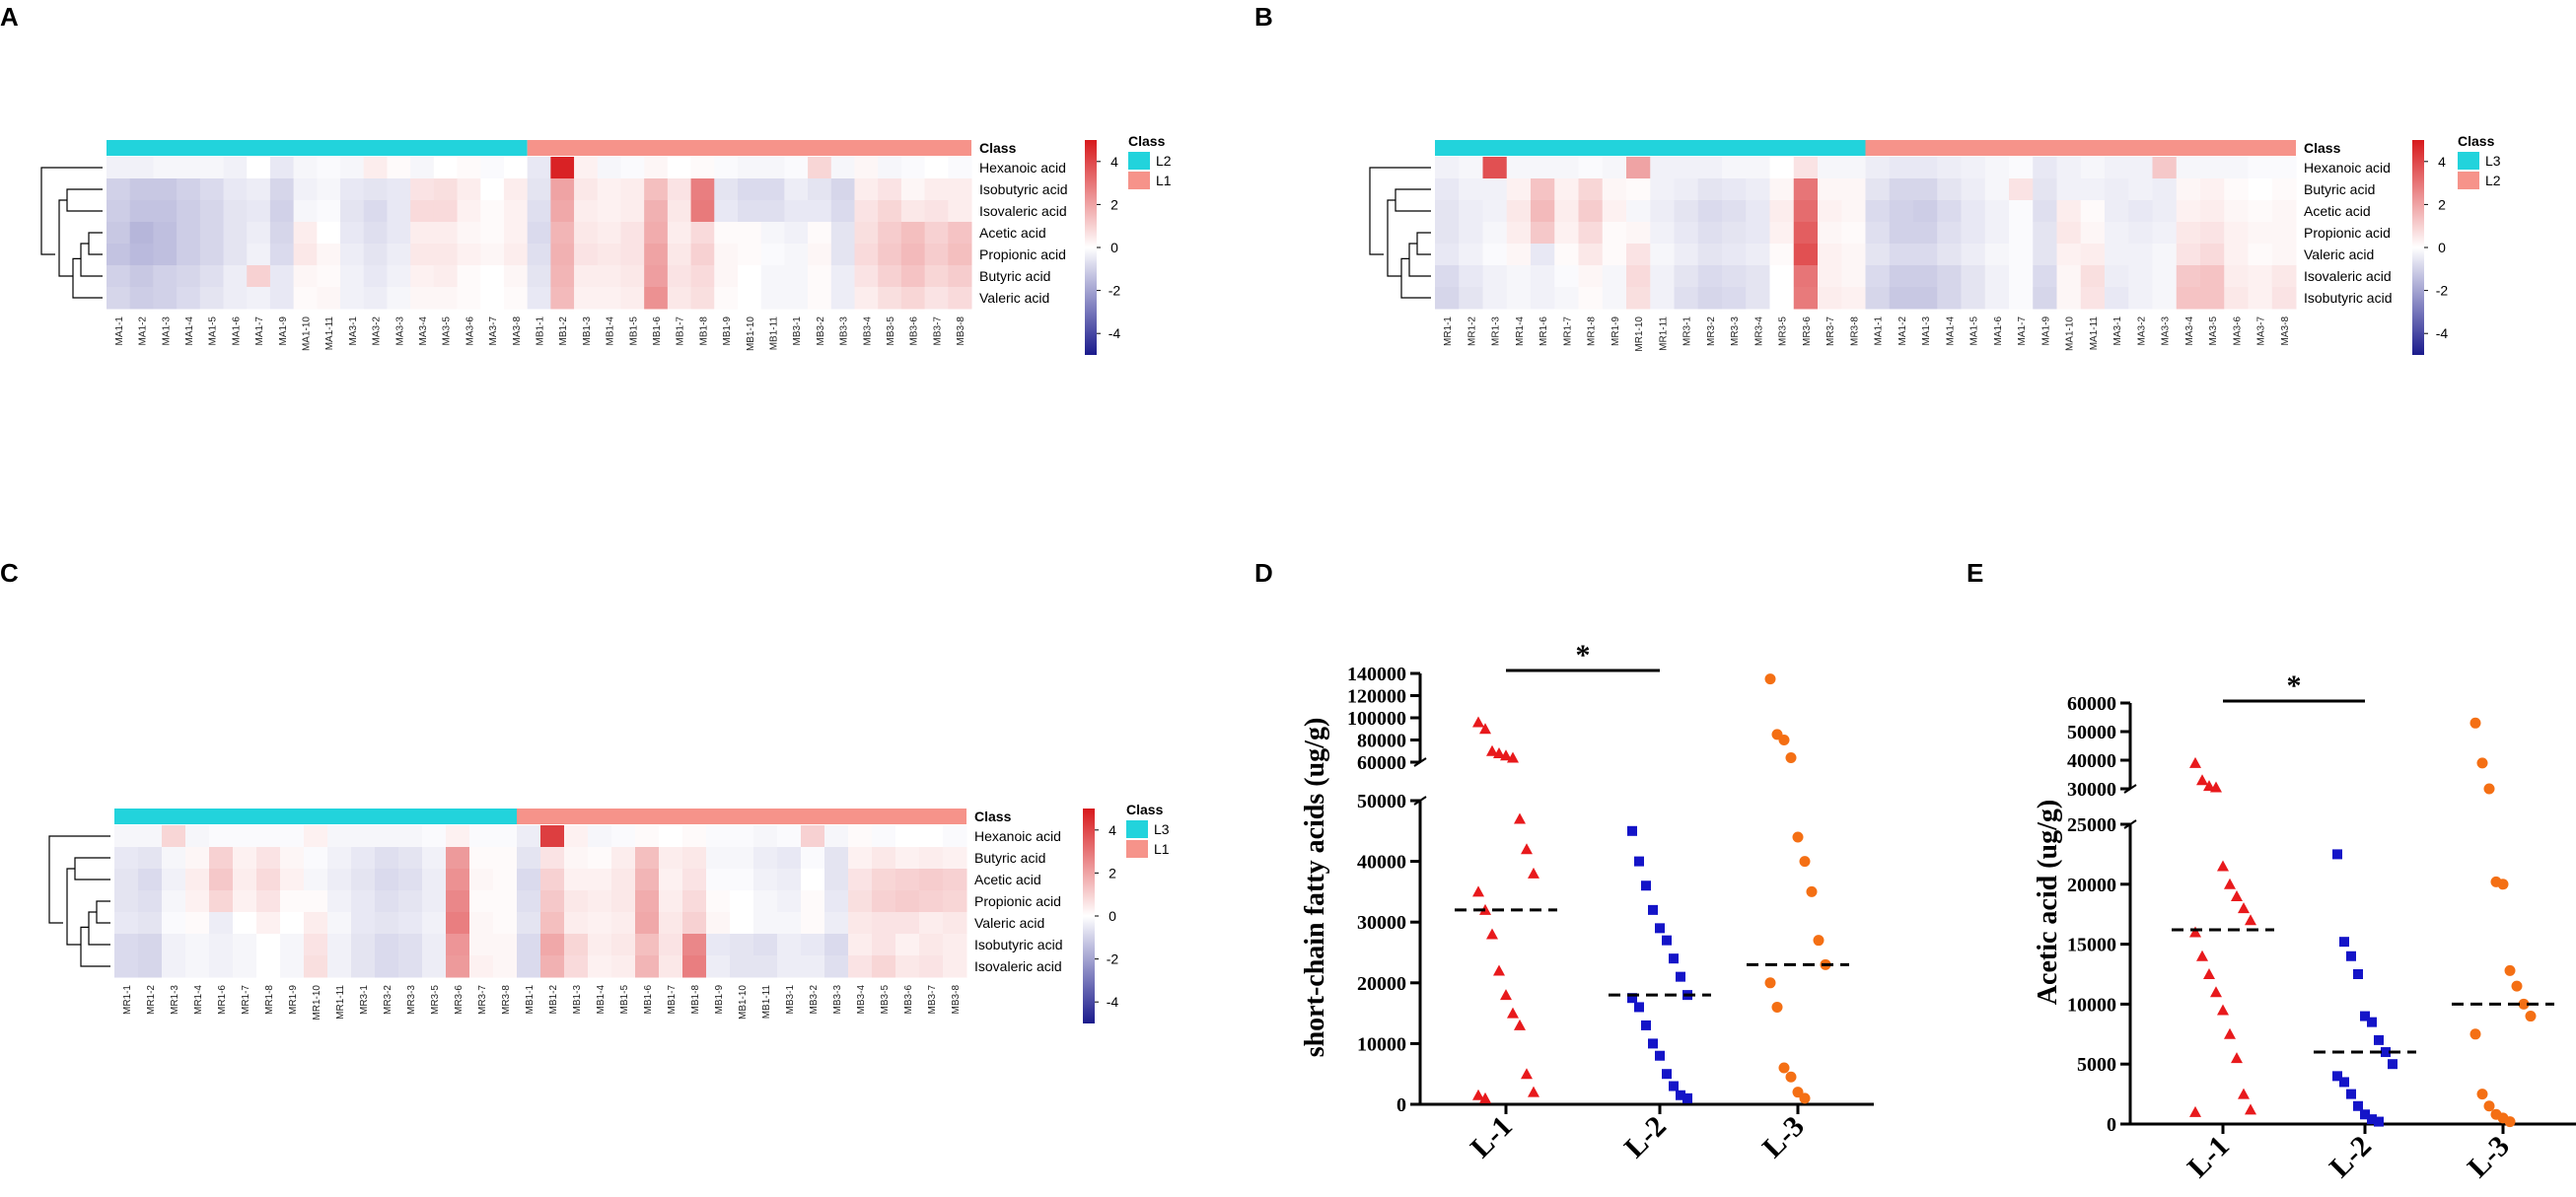 The height and width of the screenshot is (1197, 2576). Describe the element at coordinates (435, 1000) in the screenshot. I see `column-label: MR3-5` at that location.